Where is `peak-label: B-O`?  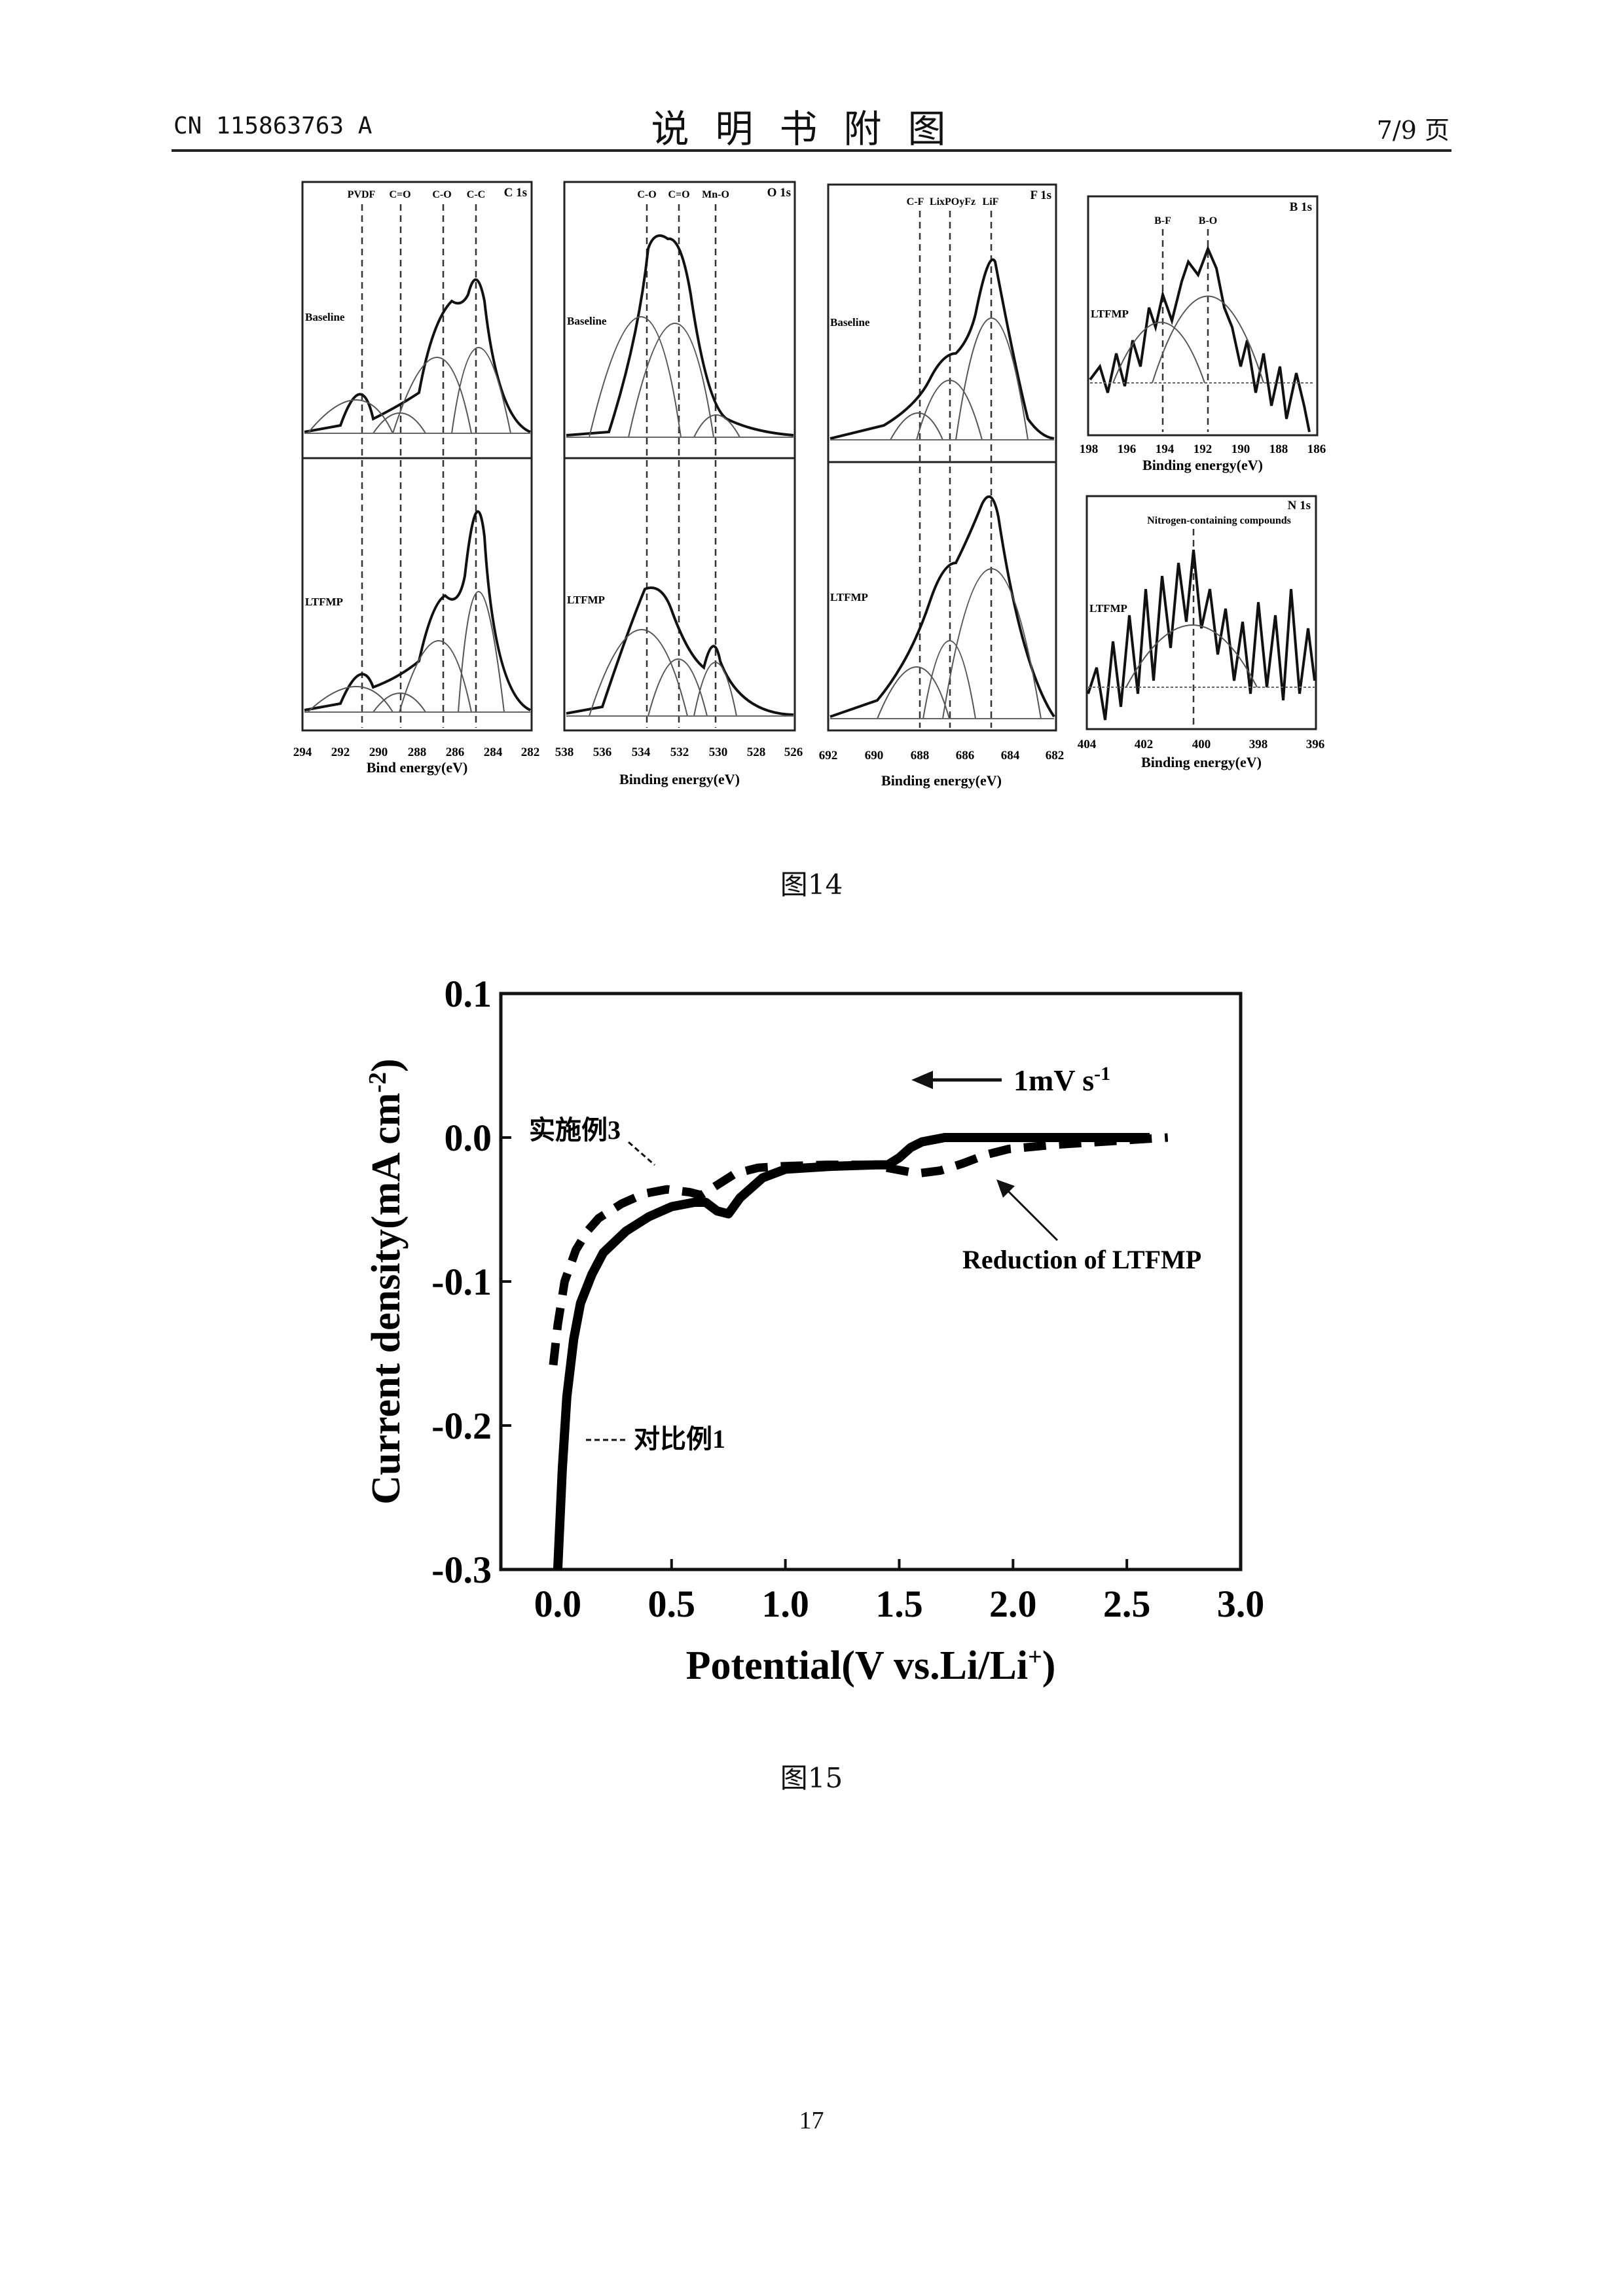
peak-label: B-O is located at coordinates (1208, 220).